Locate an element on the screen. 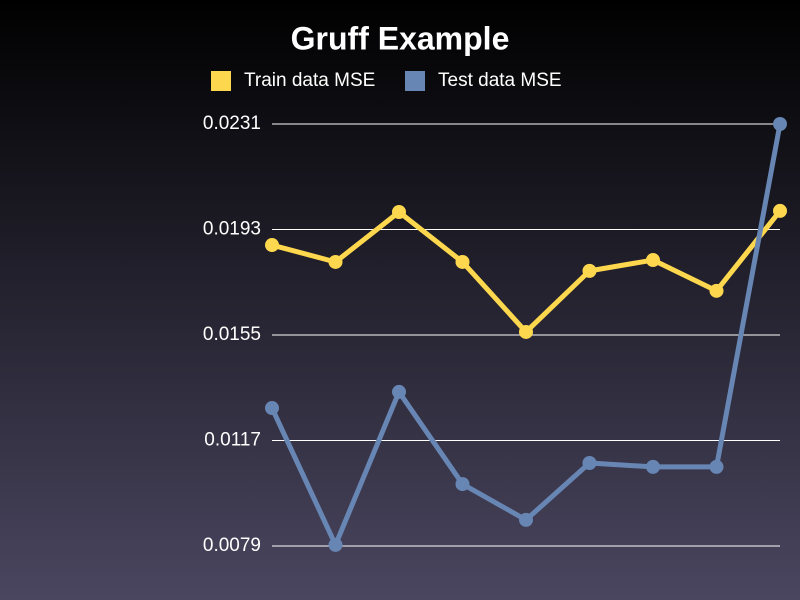 This screenshot has height=600, width=800. legend-label: Train data MSE is located at coordinates (309, 80).